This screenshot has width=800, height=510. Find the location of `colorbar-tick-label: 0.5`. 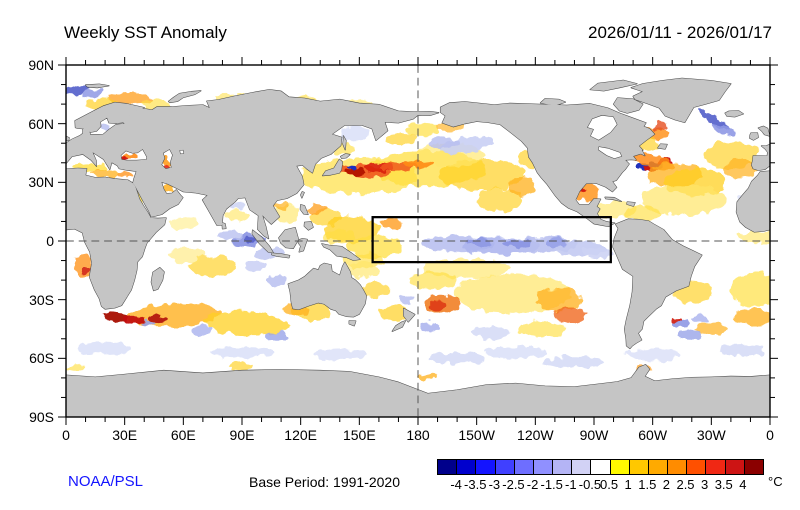

colorbar-tick-label: 0.5 is located at coordinates (609, 484).